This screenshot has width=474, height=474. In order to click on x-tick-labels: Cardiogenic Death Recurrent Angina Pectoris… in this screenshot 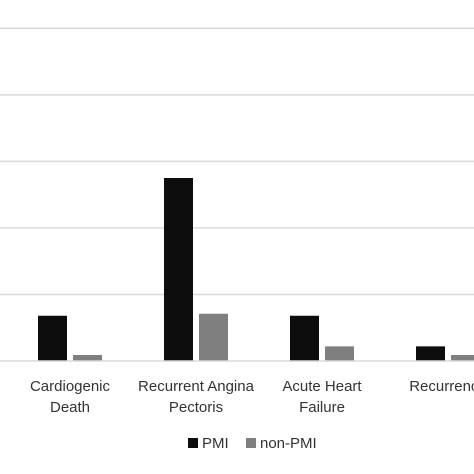, I will do `click(252, 397)`.